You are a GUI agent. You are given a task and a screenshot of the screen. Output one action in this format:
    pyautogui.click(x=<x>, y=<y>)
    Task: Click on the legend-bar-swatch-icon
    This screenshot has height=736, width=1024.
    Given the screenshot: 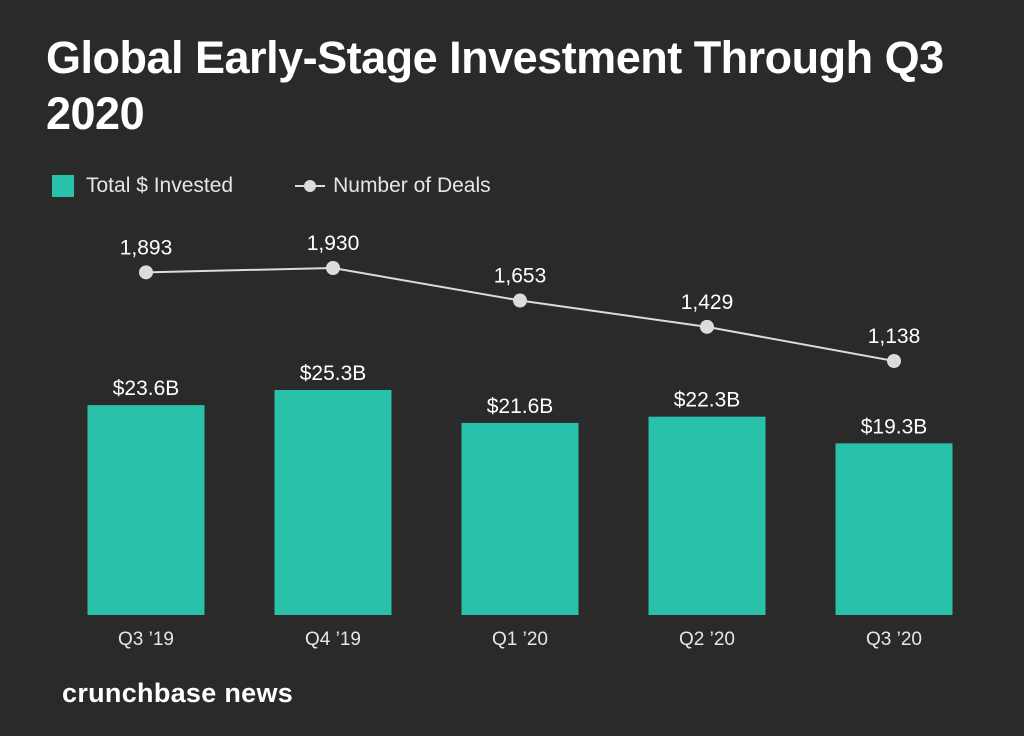 What is the action you would take?
    pyautogui.click(x=63, y=186)
    